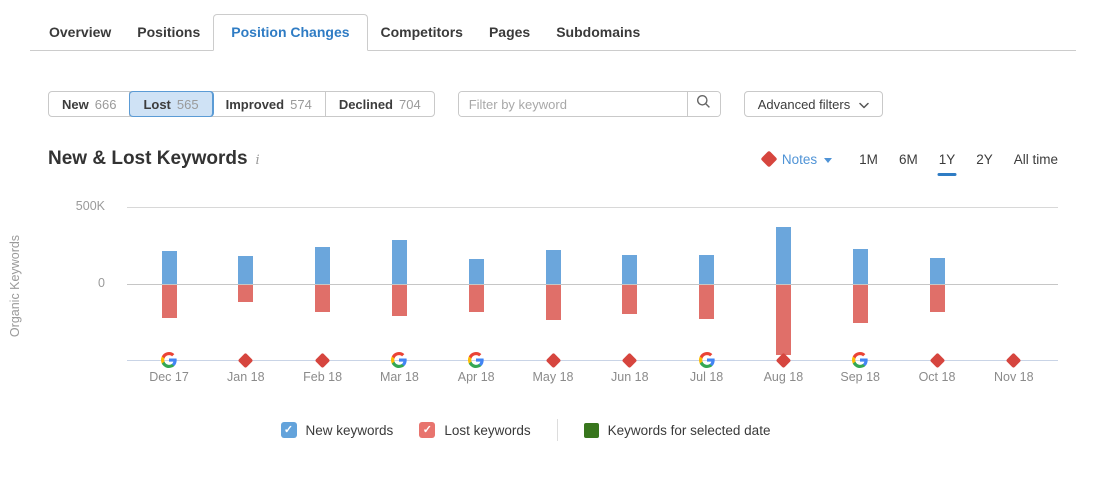  Describe the element at coordinates (1035, 159) in the screenshot. I see `range-all-time: All time` at that location.